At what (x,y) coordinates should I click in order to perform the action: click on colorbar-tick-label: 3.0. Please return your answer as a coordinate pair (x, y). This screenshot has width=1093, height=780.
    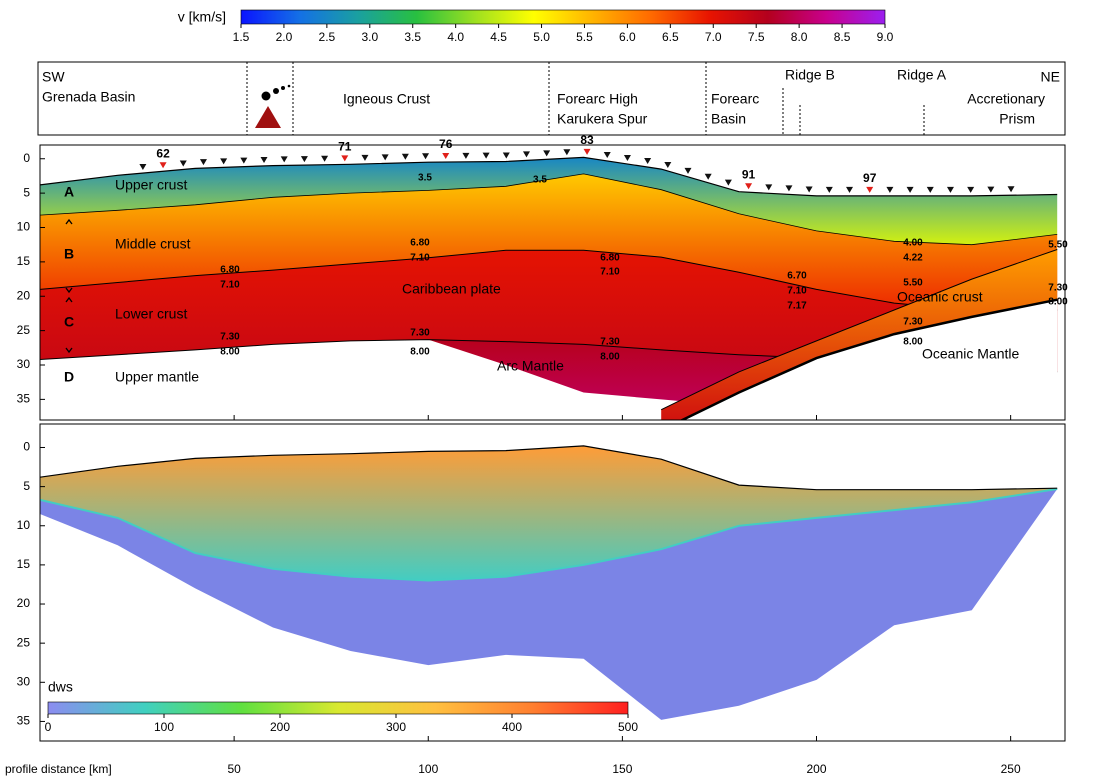
    Looking at the image, I should click on (369, 37).